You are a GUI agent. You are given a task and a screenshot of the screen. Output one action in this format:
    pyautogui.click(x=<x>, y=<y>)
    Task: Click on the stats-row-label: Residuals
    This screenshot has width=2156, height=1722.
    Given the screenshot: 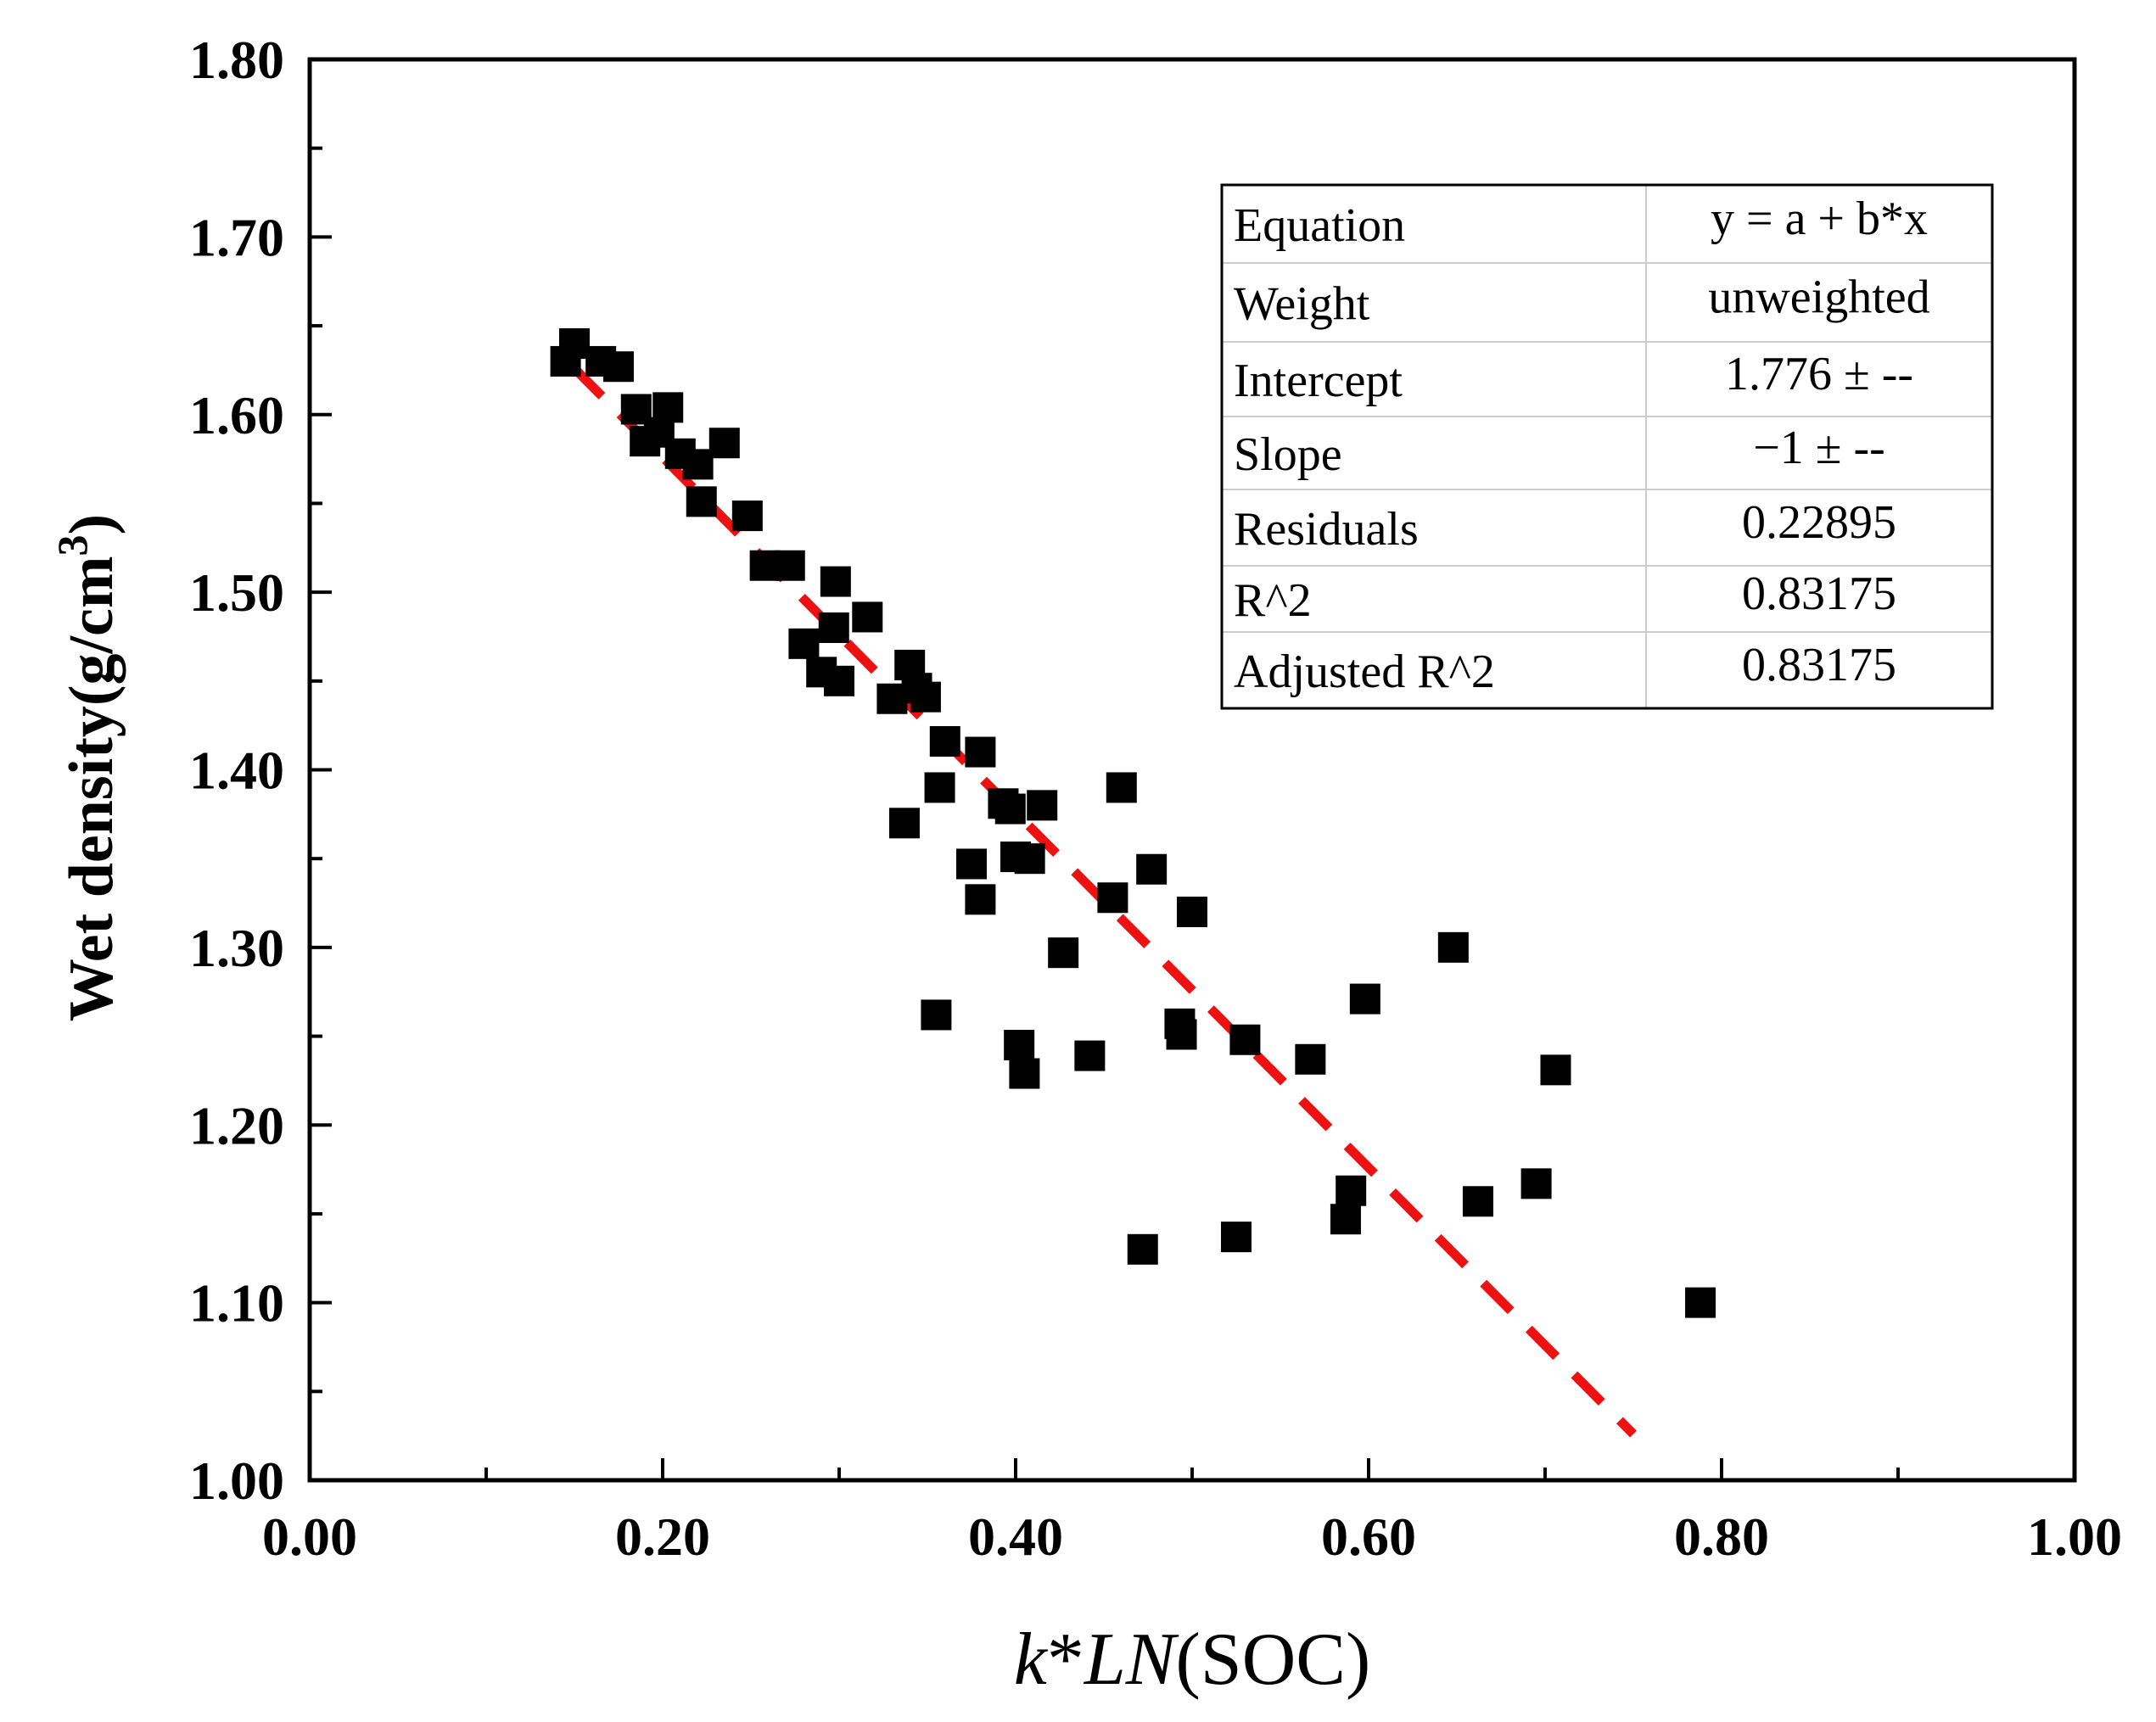 What is the action you would take?
    pyautogui.click(x=1326, y=529)
    